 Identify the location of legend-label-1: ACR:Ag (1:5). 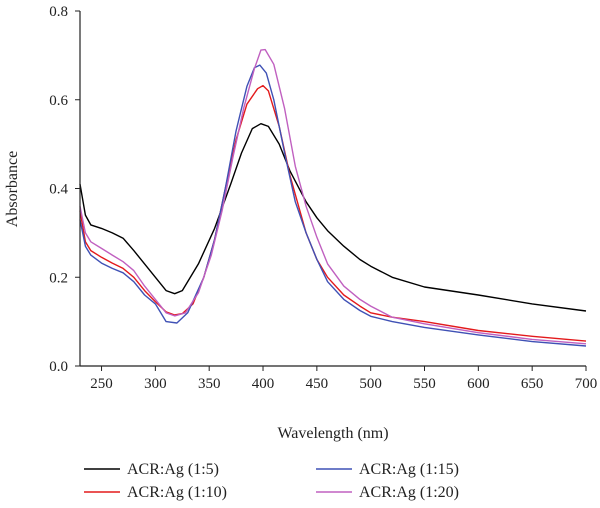
(173, 469).